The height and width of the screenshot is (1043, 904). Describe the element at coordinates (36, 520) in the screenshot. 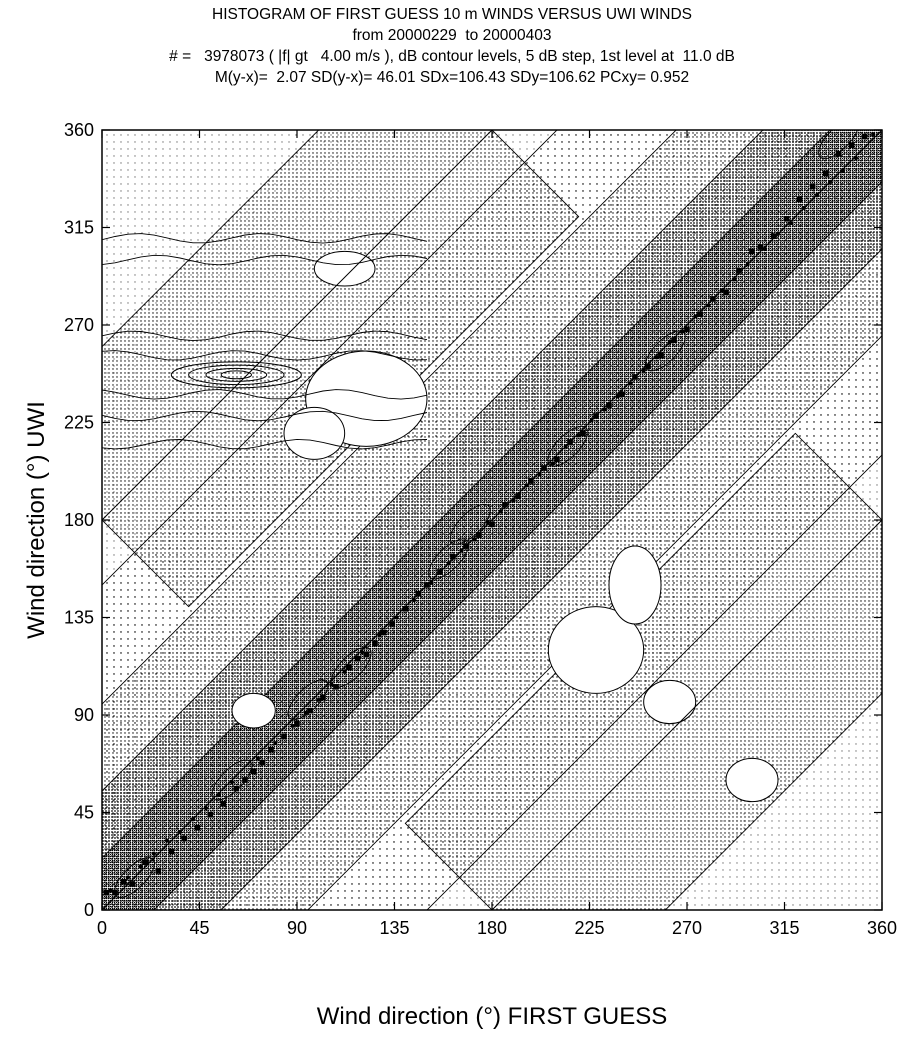

I see `y-axis-label: Wind direction (°) UWI` at that location.